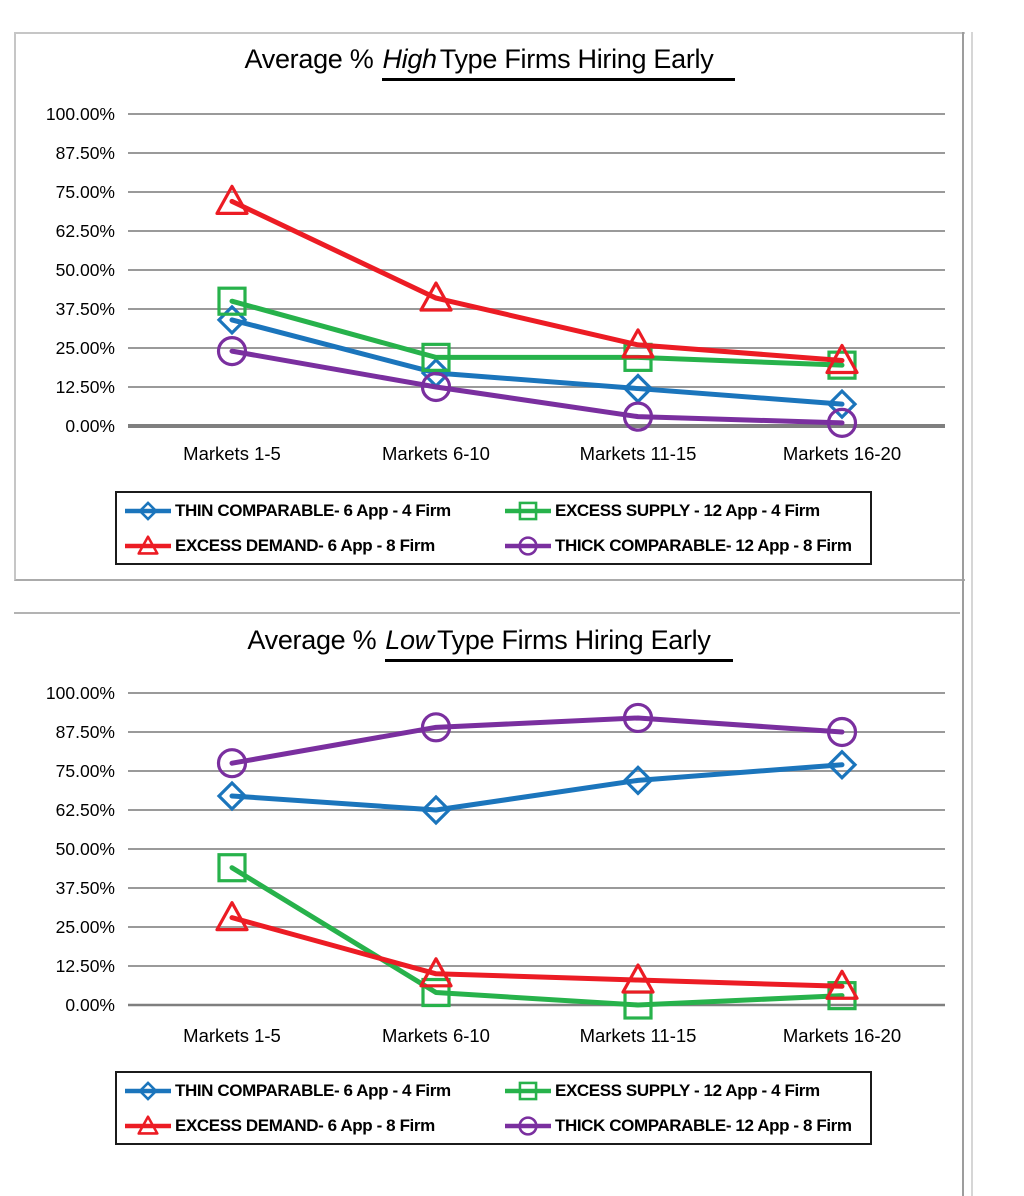 The image size is (1024, 1196). I want to click on y-axis-tick-label: 25.00%, so click(85, 927).